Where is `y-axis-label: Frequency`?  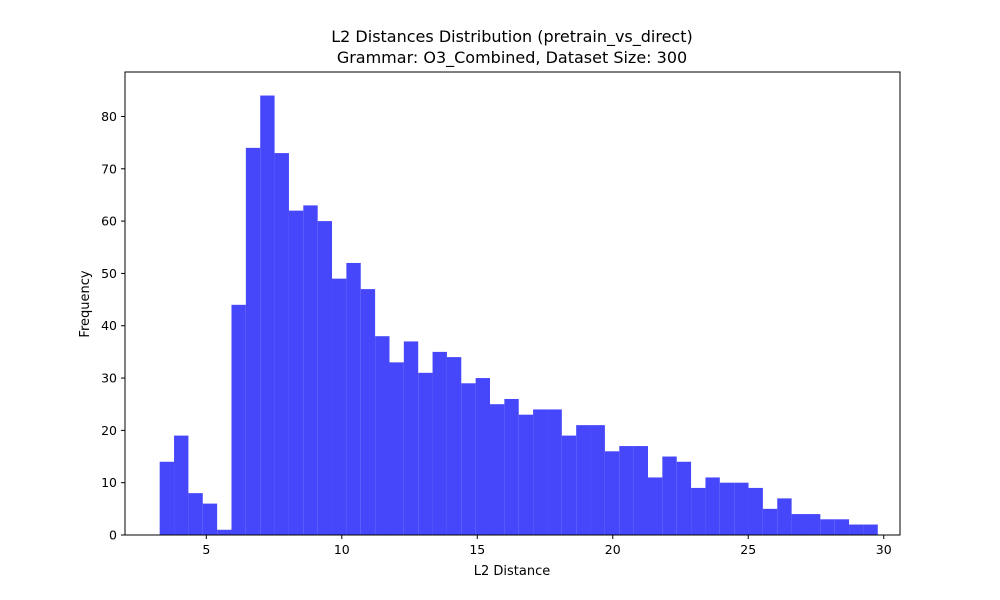 y-axis-label: Frequency is located at coordinates (85, 303).